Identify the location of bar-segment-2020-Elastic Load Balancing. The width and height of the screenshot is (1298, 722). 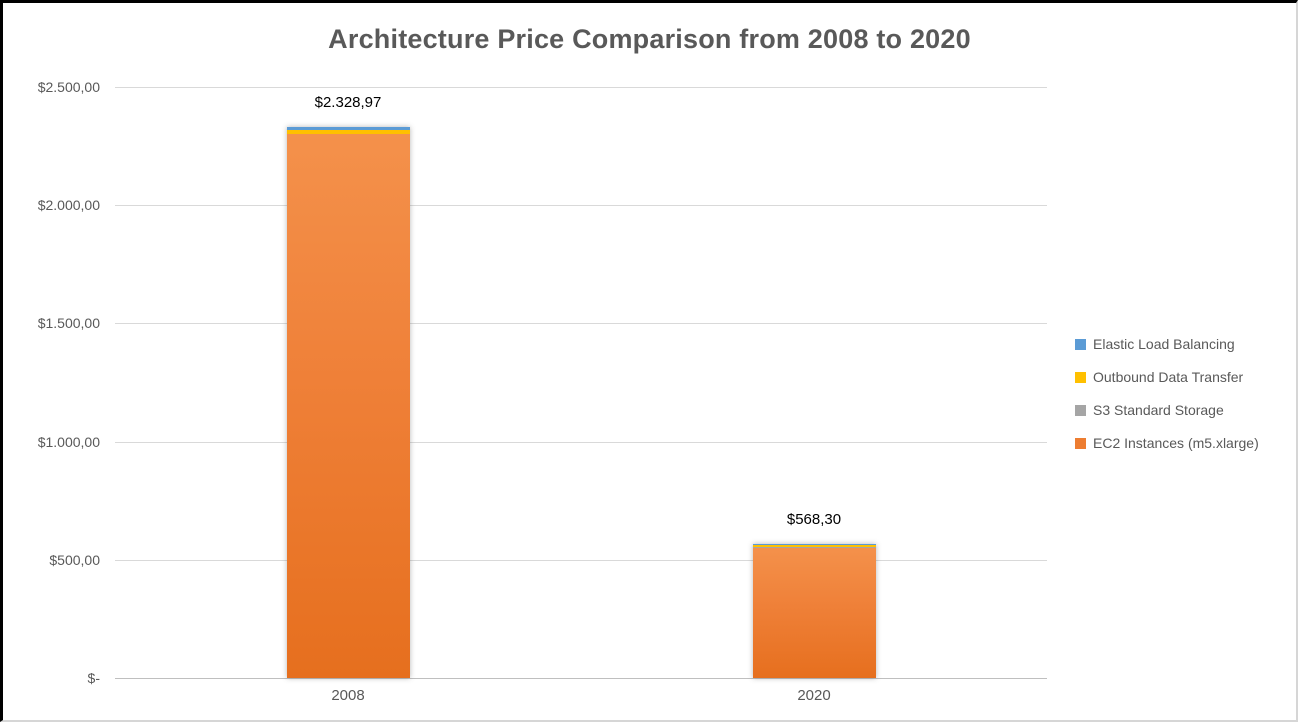
(814, 544).